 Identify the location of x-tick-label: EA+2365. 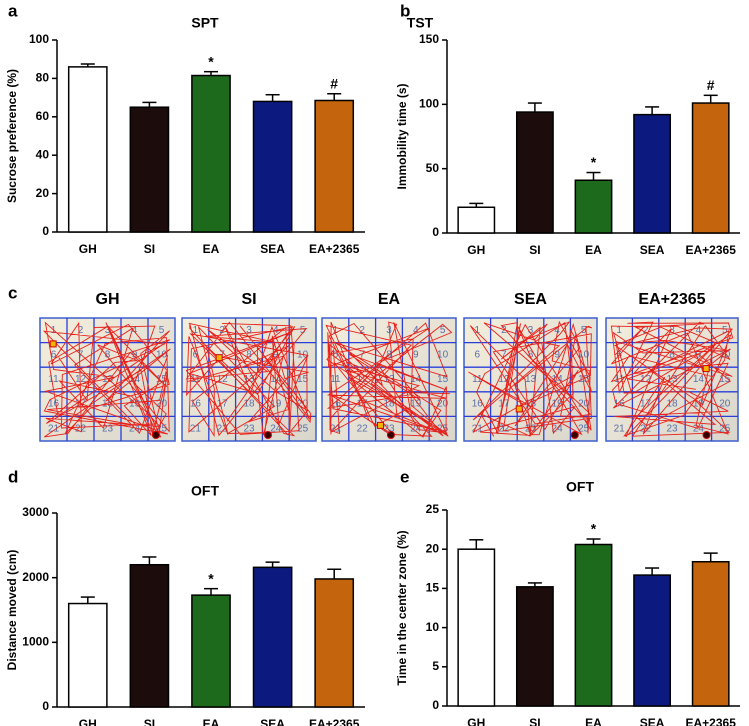
(334, 721).